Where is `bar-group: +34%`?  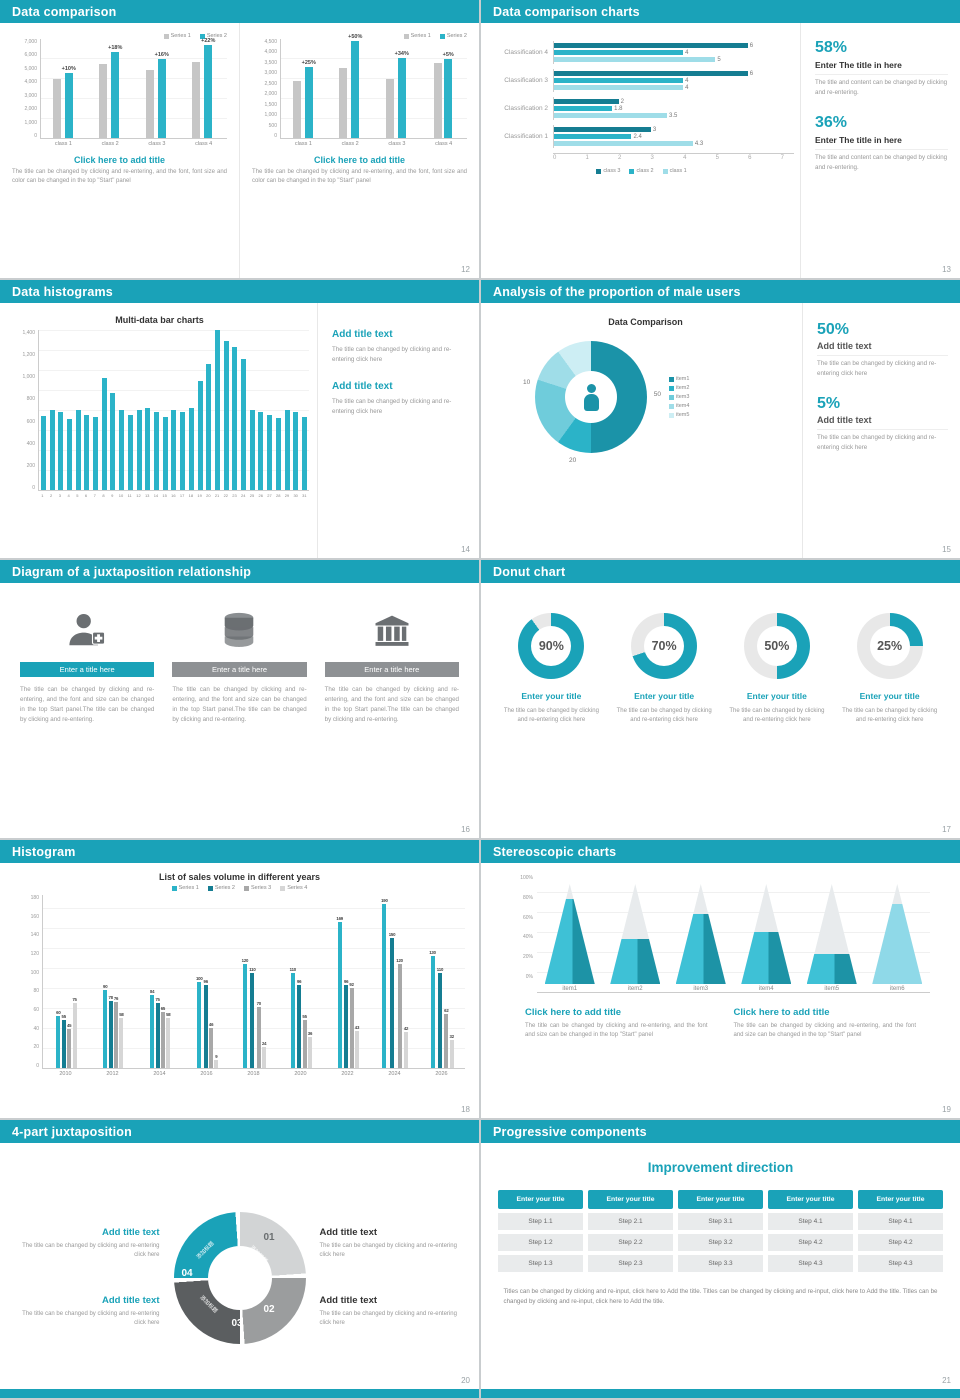
bar-group: +34% is located at coordinates (397, 88).